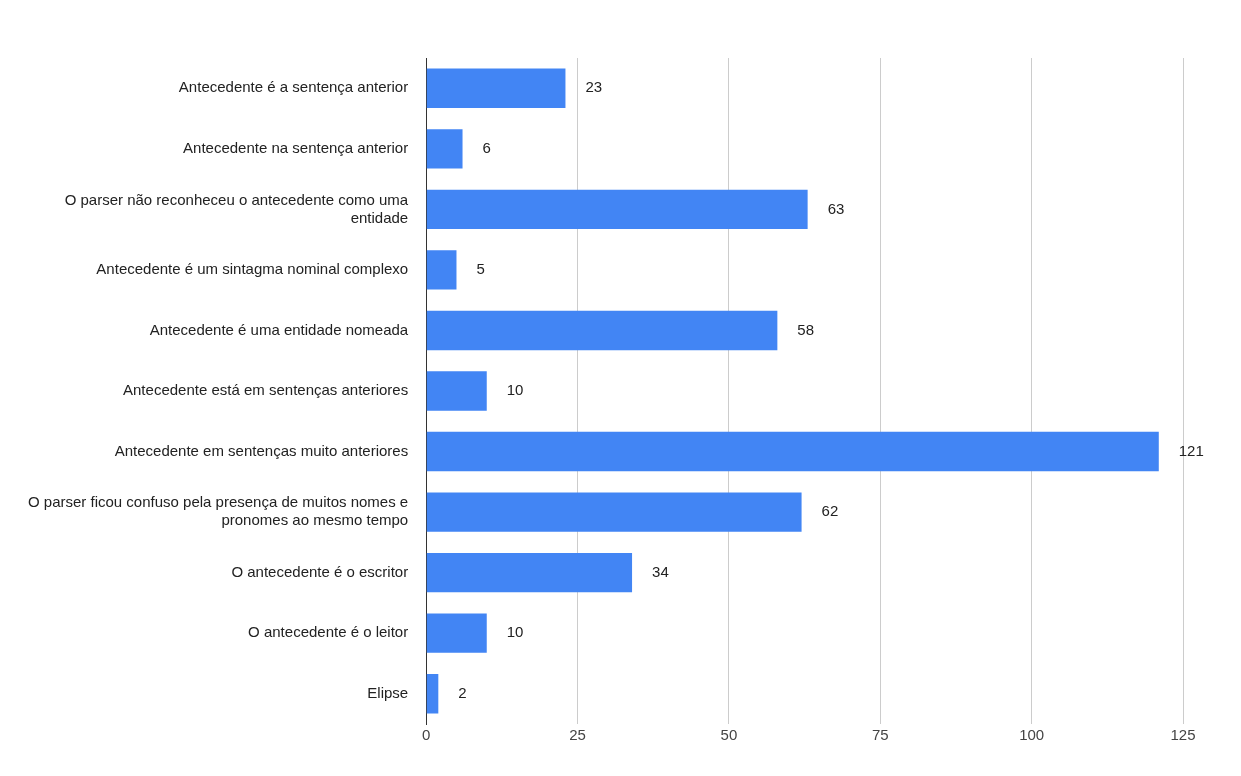  What do you see at coordinates (806, 329) in the screenshot?
I see `data-label: 58` at bounding box center [806, 329].